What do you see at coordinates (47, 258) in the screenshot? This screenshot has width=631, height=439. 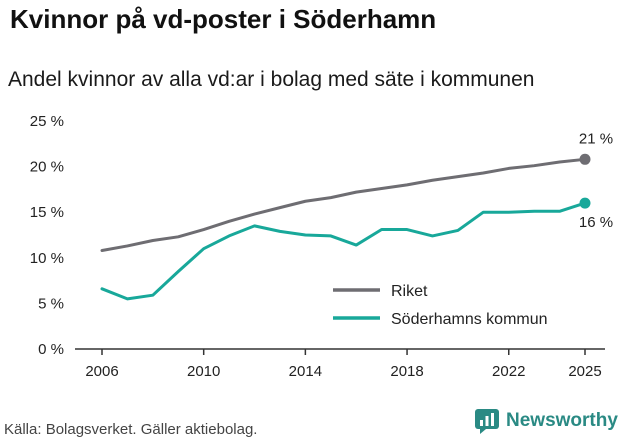 I see `y-tick-label: 10 %` at bounding box center [47, 258].